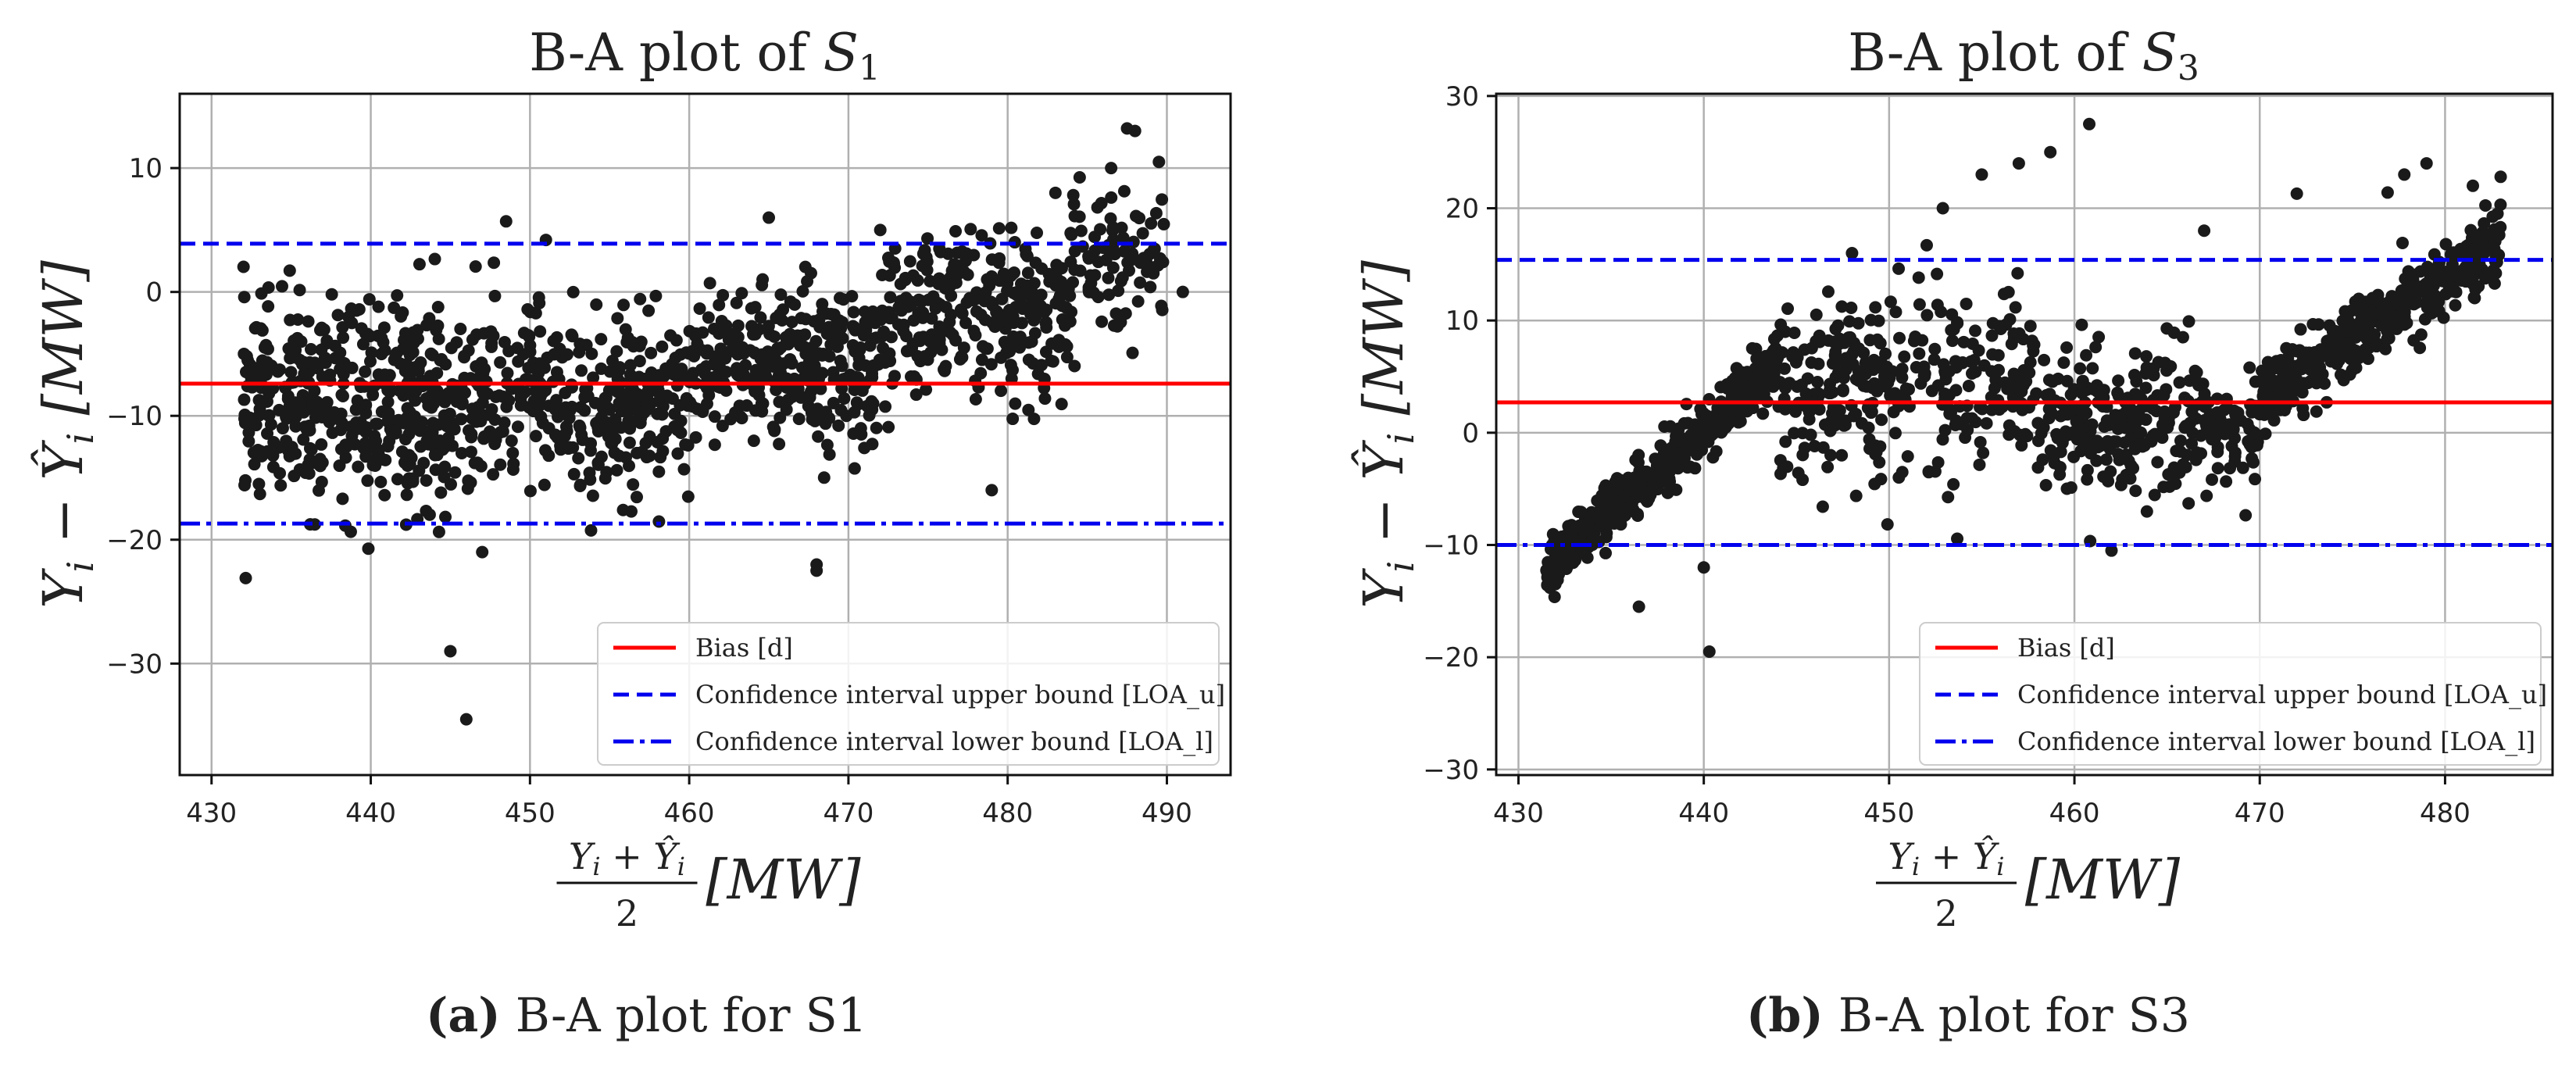 This screenshot has width=2576, height=1079. Describe the element at coordinates (1007, 813) in the screenshot. I see `x-tick-label: 480` at that location.